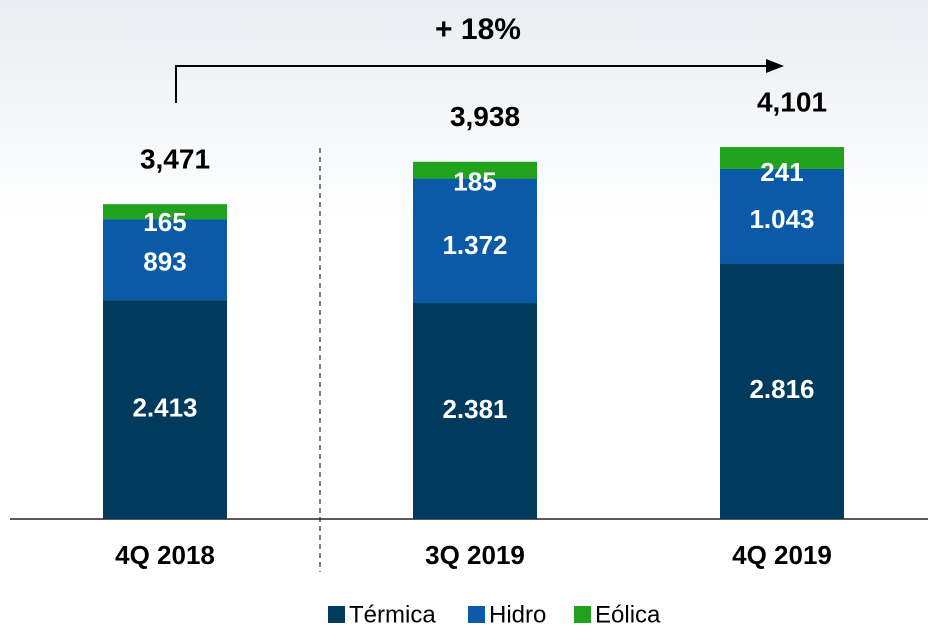  Describe the element at coordinates (775, 66) in the screenshot. I see `arrow-head` at that location.